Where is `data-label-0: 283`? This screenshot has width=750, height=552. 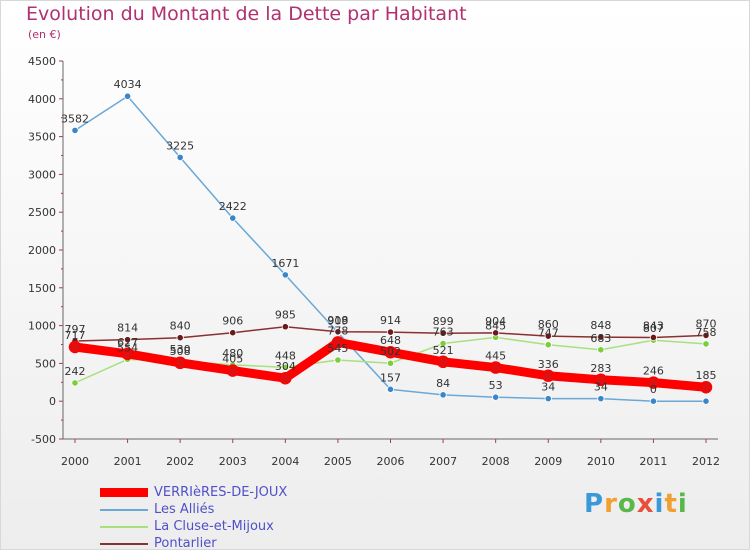
data-label-0: 283 is located at coordinates (600, 368).